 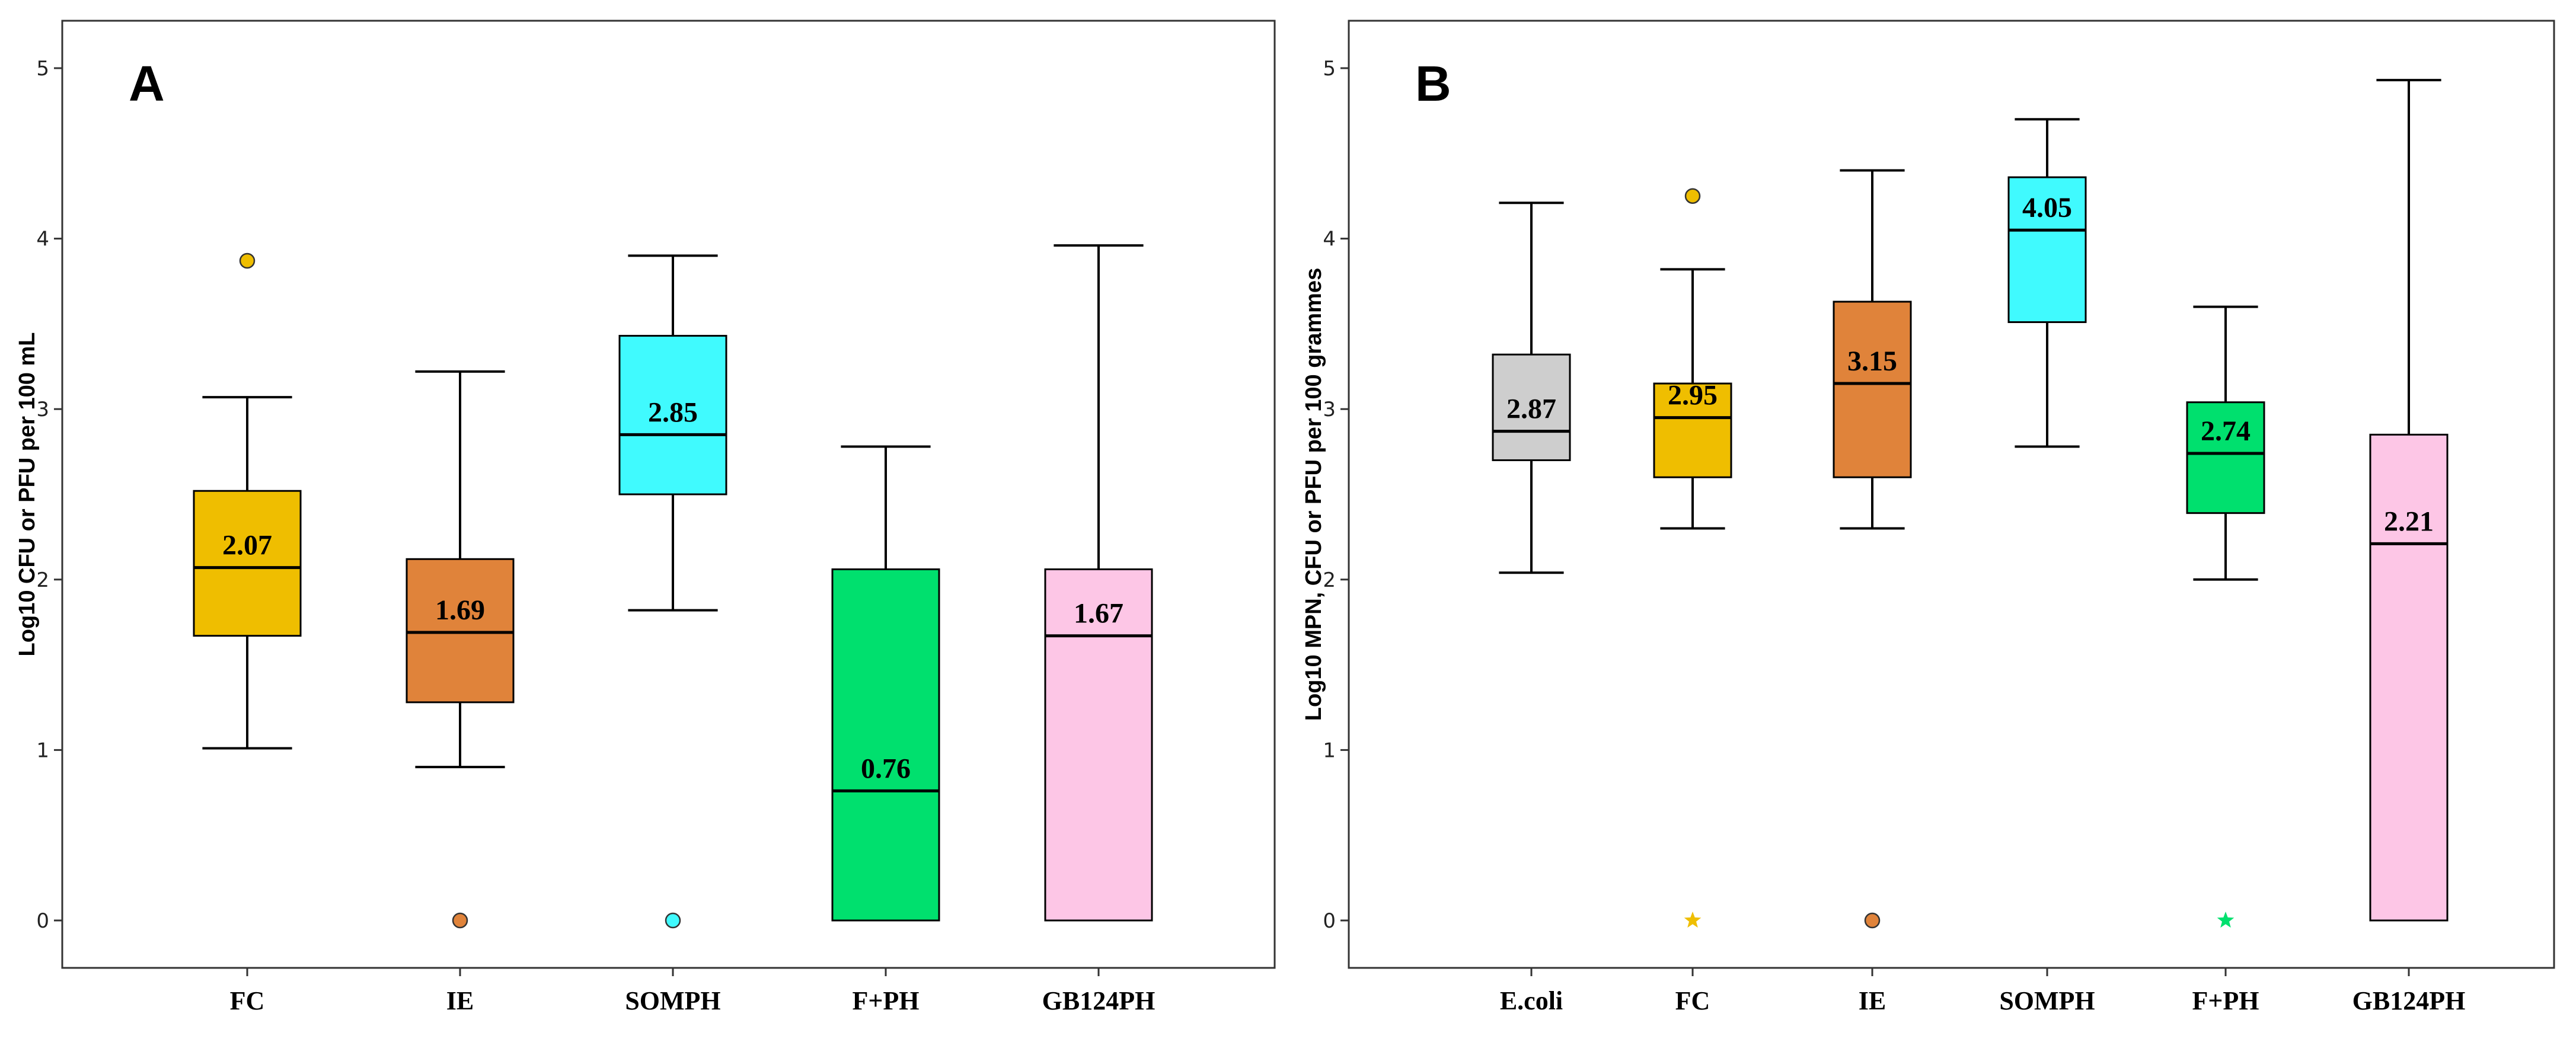 What do you see at coordinates (1531, 409) in the screenshot?
I see `median-label: 2.87` at bounding box center [1531, 409].